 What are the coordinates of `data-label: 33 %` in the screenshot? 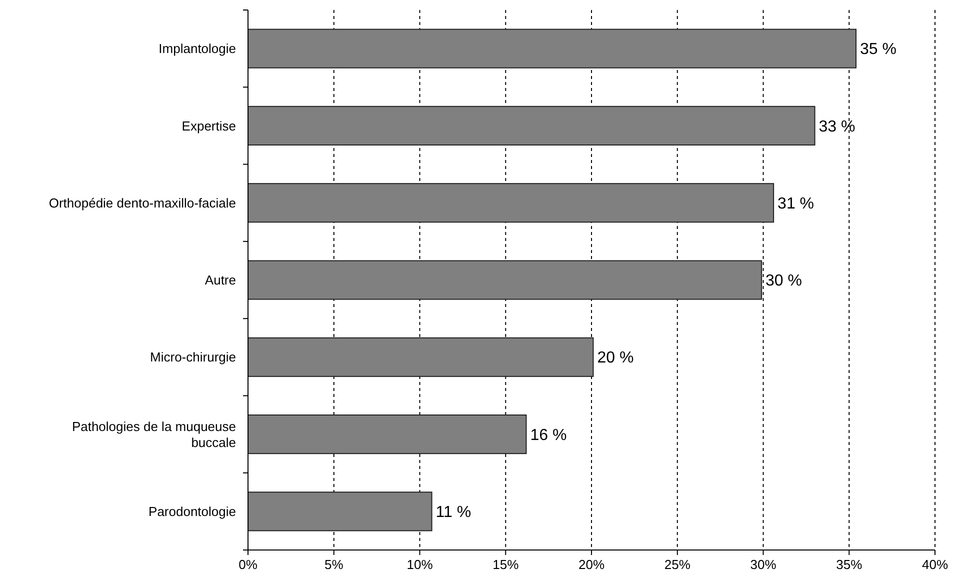 It's located at (837, 127).